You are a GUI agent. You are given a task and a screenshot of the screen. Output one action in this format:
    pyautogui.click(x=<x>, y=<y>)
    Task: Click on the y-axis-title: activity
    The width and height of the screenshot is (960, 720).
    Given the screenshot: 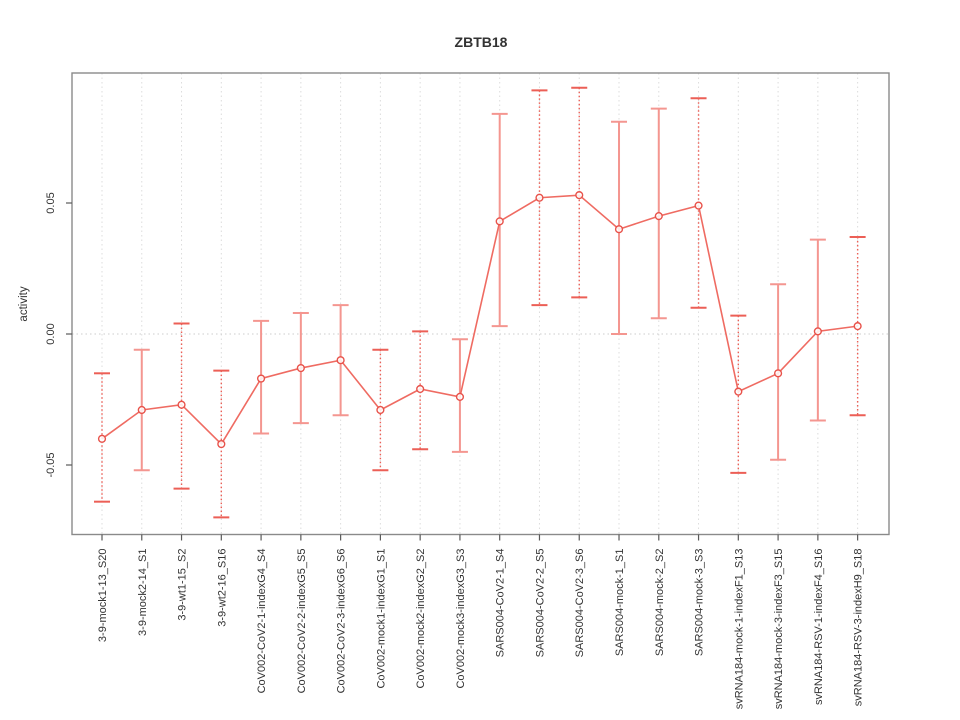 What is the action you would take?
    pyautogui.click(x=24, y=303)
    